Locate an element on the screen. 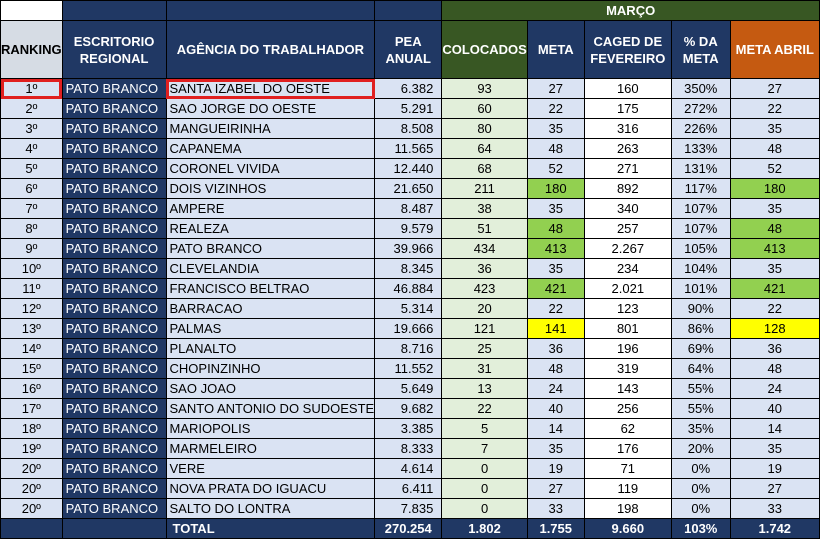 The image size is (820, 542). rank-cell: 11º is located at coordinates (31, 288).